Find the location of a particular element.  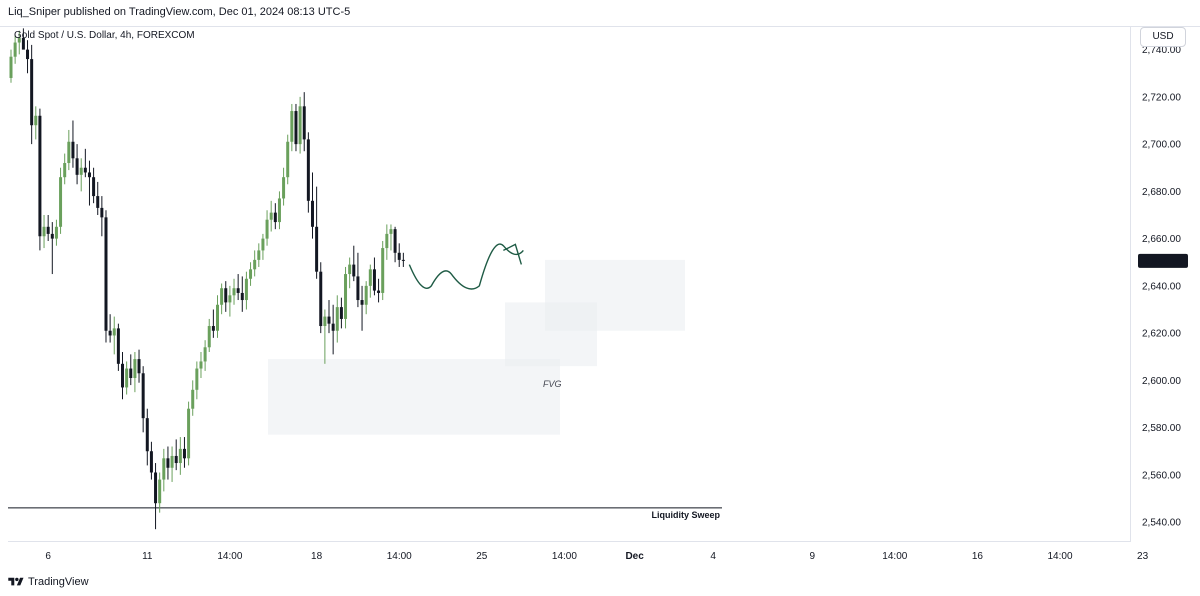

price-tick-label: 2,660.00 is located at coordinates (1161, 239).